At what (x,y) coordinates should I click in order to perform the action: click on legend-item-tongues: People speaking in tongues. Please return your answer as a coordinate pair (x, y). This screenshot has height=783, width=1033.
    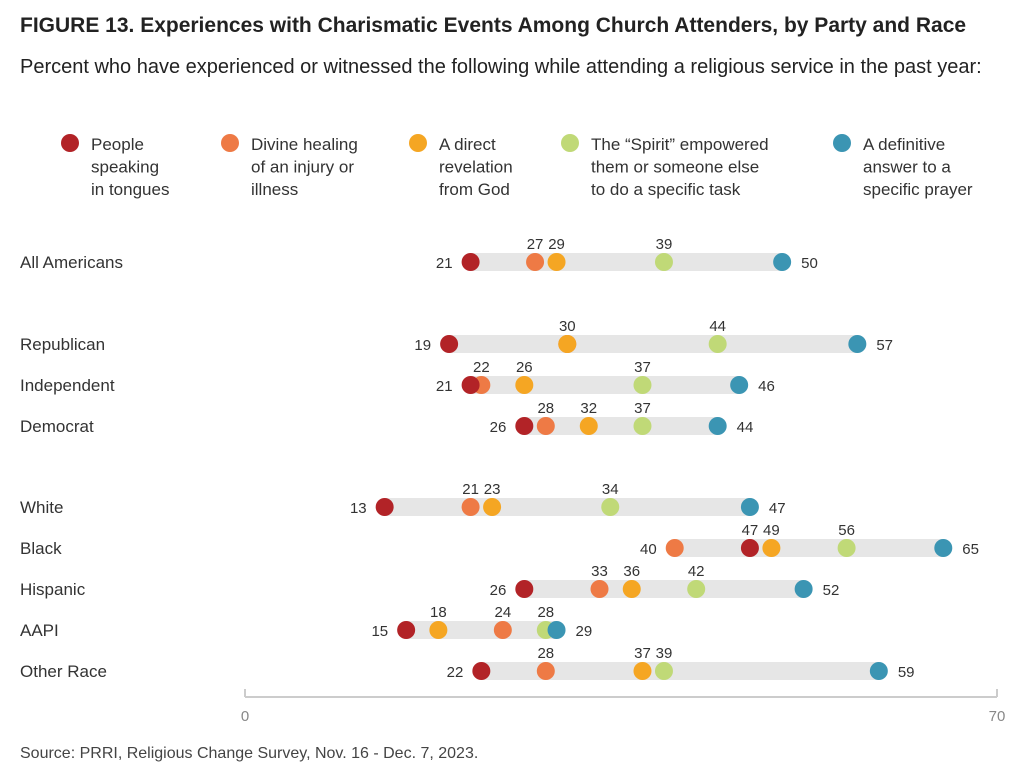
    Looking at the image, I should click on (115, 166).